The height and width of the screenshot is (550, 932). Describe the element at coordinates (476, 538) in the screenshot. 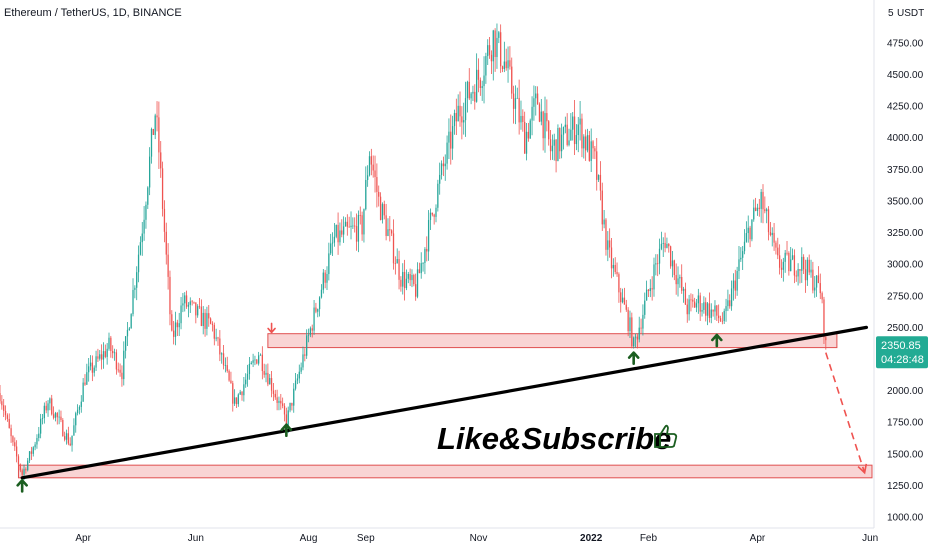

I see `time-axis: Apr Jun Aug Sep Nov 2022 Feb Apr Jun` at that location.